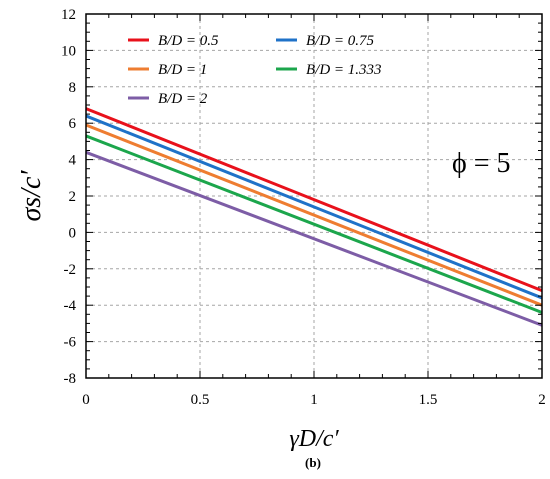 This screenshot has height=479, width=550. Describe the element at coordinates (481, 163) in the screenshot. I see `phi-annotation: ϕ = 5` at that location.